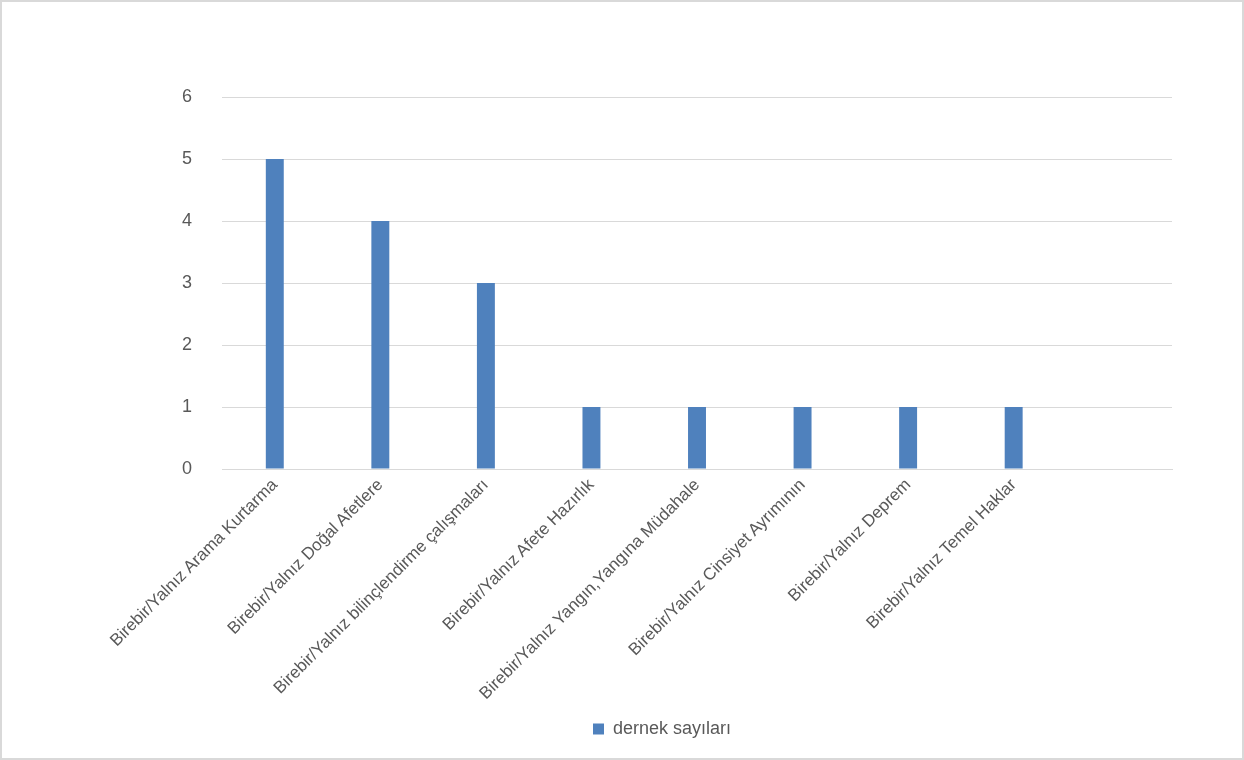 The image size is (1244, 760). I want to click on y-tick-label: 4, so click(187, 219).